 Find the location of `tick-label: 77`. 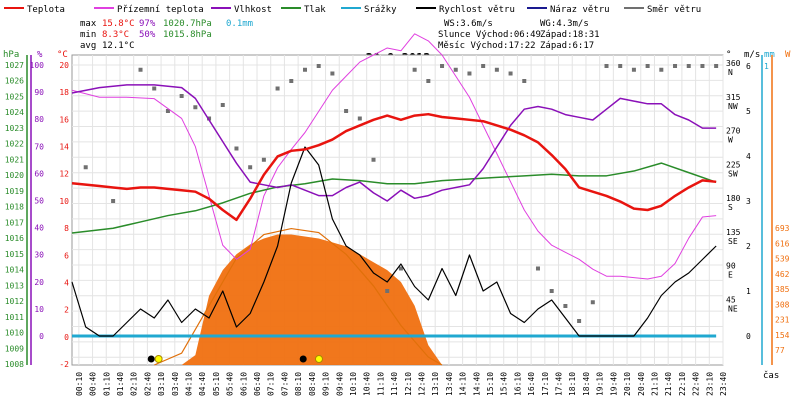

tick-label: 77 is located at coordinates (780, 350).